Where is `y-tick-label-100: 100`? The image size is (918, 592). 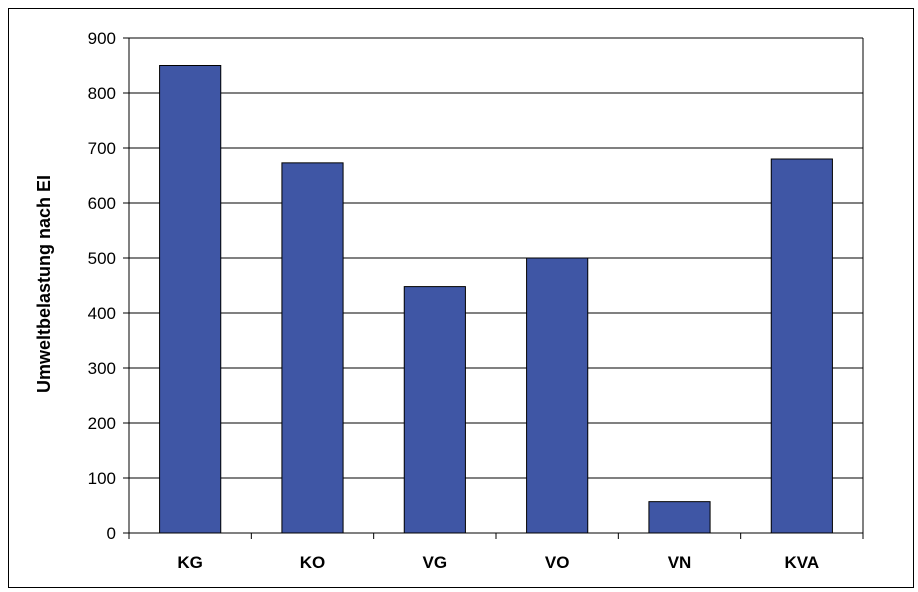 y-tick-label-100: 100 is located at coordinates (102, 478).